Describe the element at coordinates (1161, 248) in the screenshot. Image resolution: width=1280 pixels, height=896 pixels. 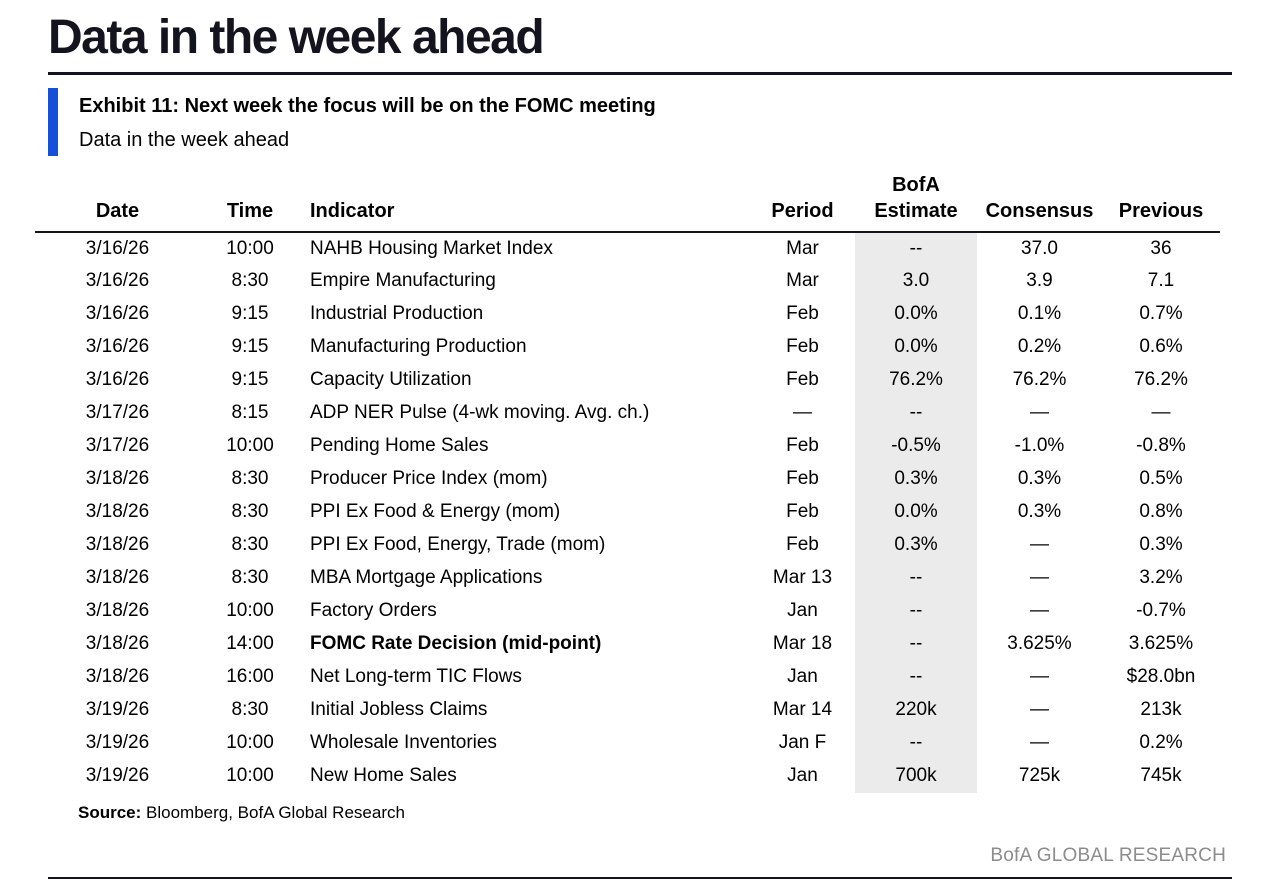
I see `cell-previous: 36` at that location.